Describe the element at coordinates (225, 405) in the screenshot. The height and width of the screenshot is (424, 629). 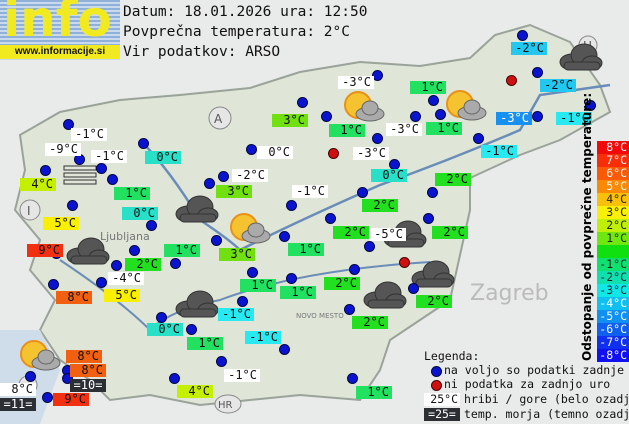
I see `country-marker-croatia-text: HR` at that location.